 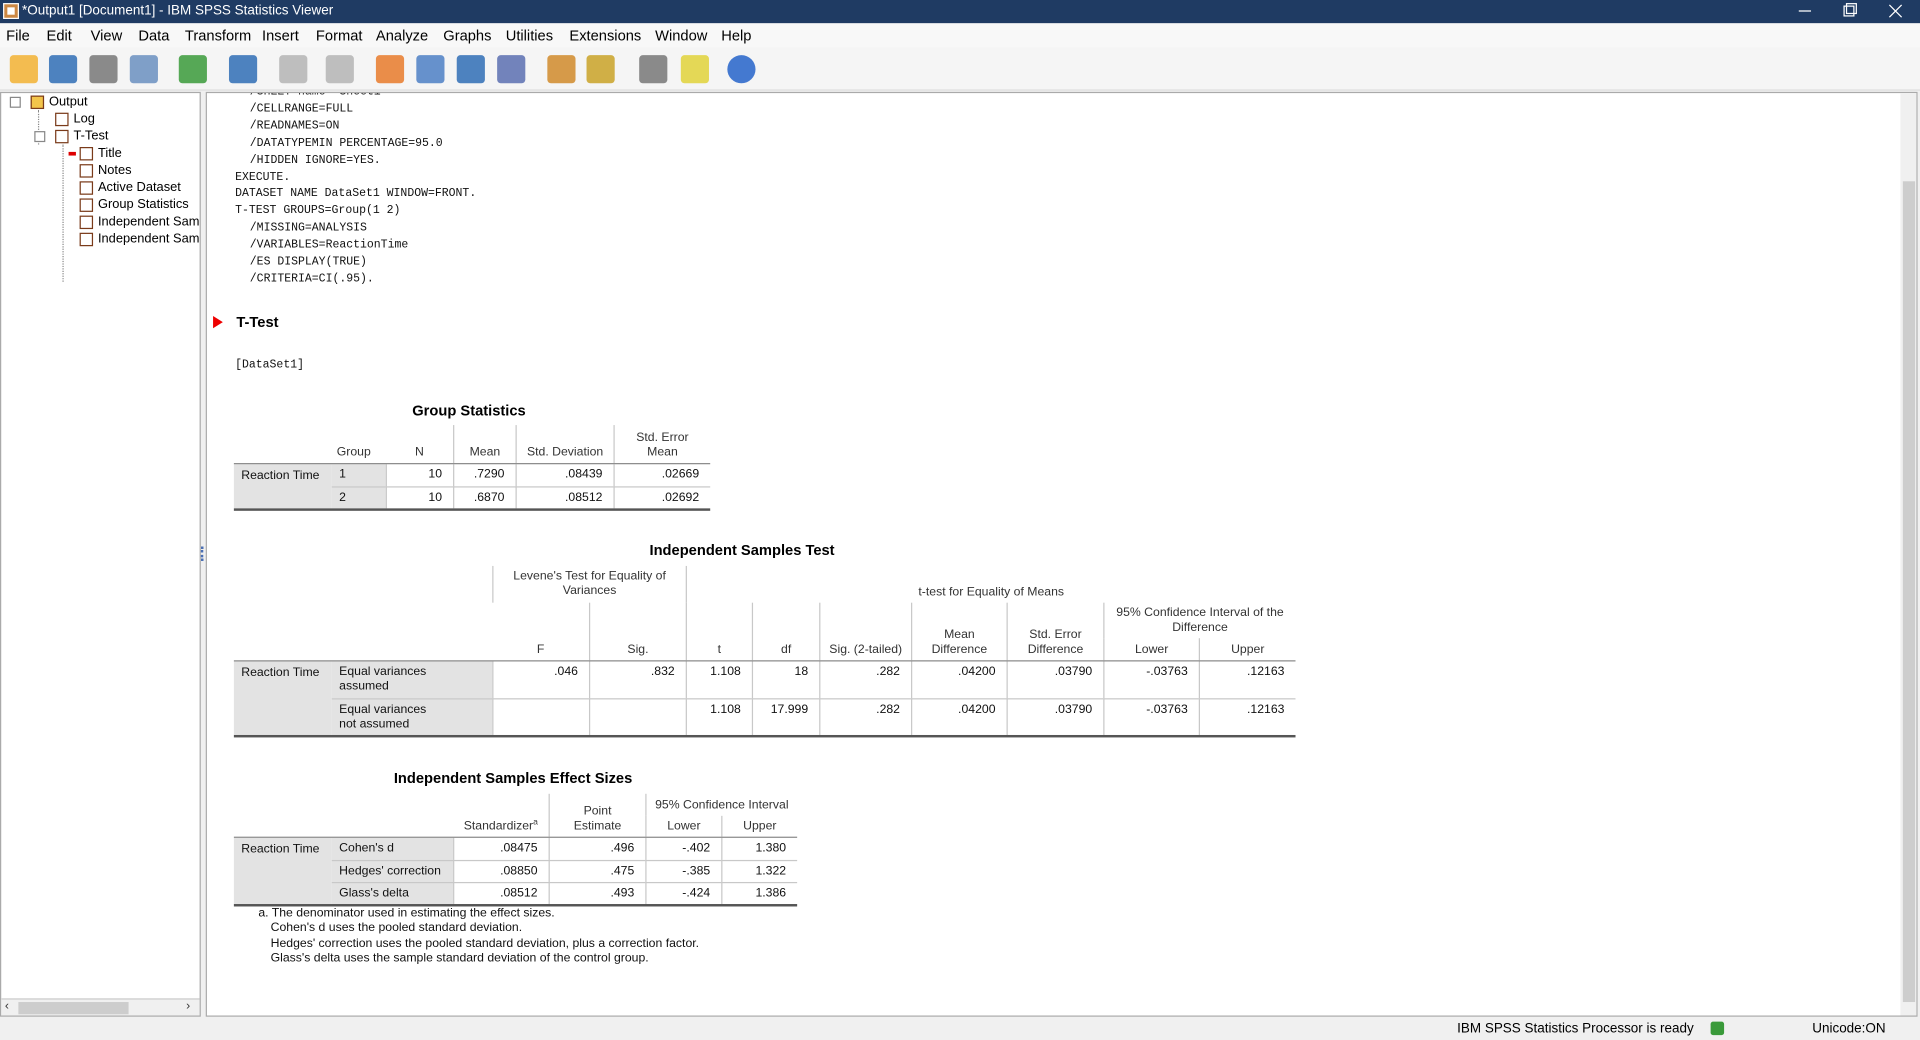 What do you see at coordinates (218, 35) in the screenshot?
I see `menu-item: Transform` at bounding box center [218, 35].